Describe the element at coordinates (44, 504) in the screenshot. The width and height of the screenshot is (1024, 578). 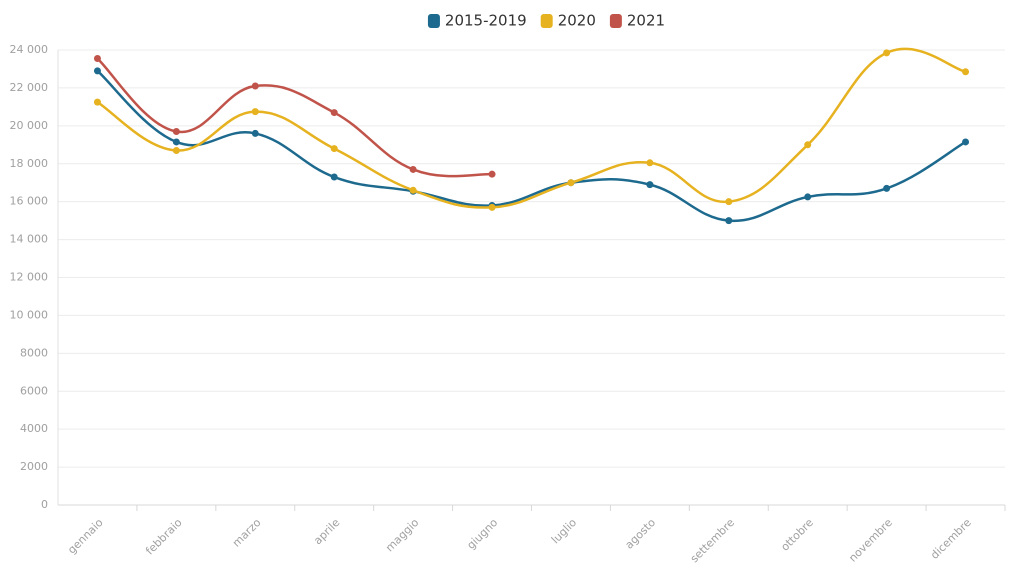
I see `y-tick-label: 0` at that location.